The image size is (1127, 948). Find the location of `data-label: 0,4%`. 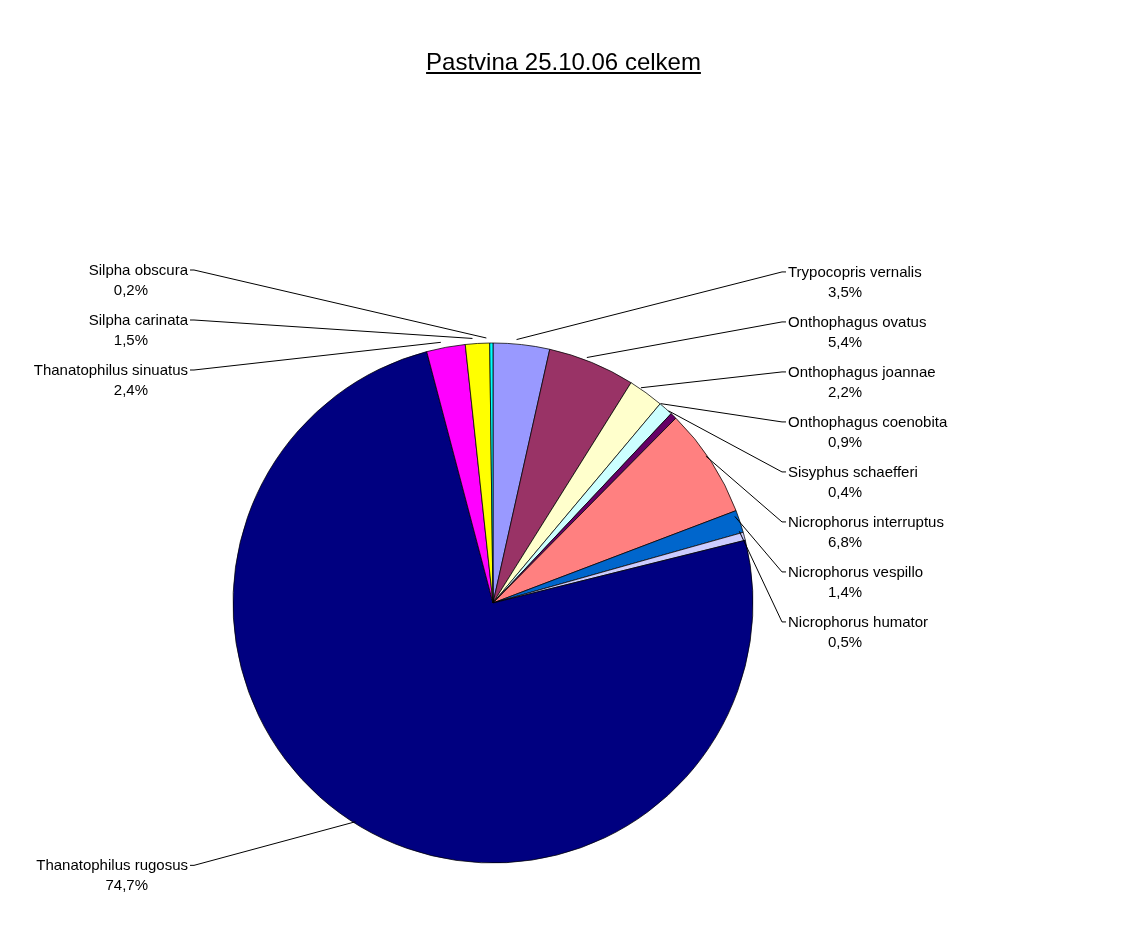

data-label: 0,4% is located at coordinates (845, 491).